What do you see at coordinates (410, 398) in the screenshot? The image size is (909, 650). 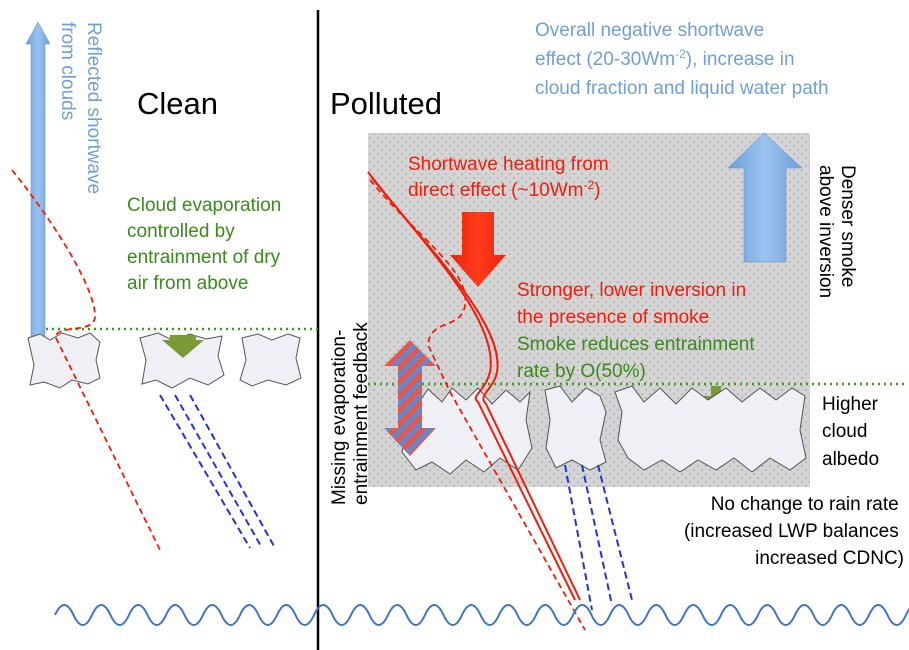 I see `feedback-arrow` at bounding box center [410, 398].